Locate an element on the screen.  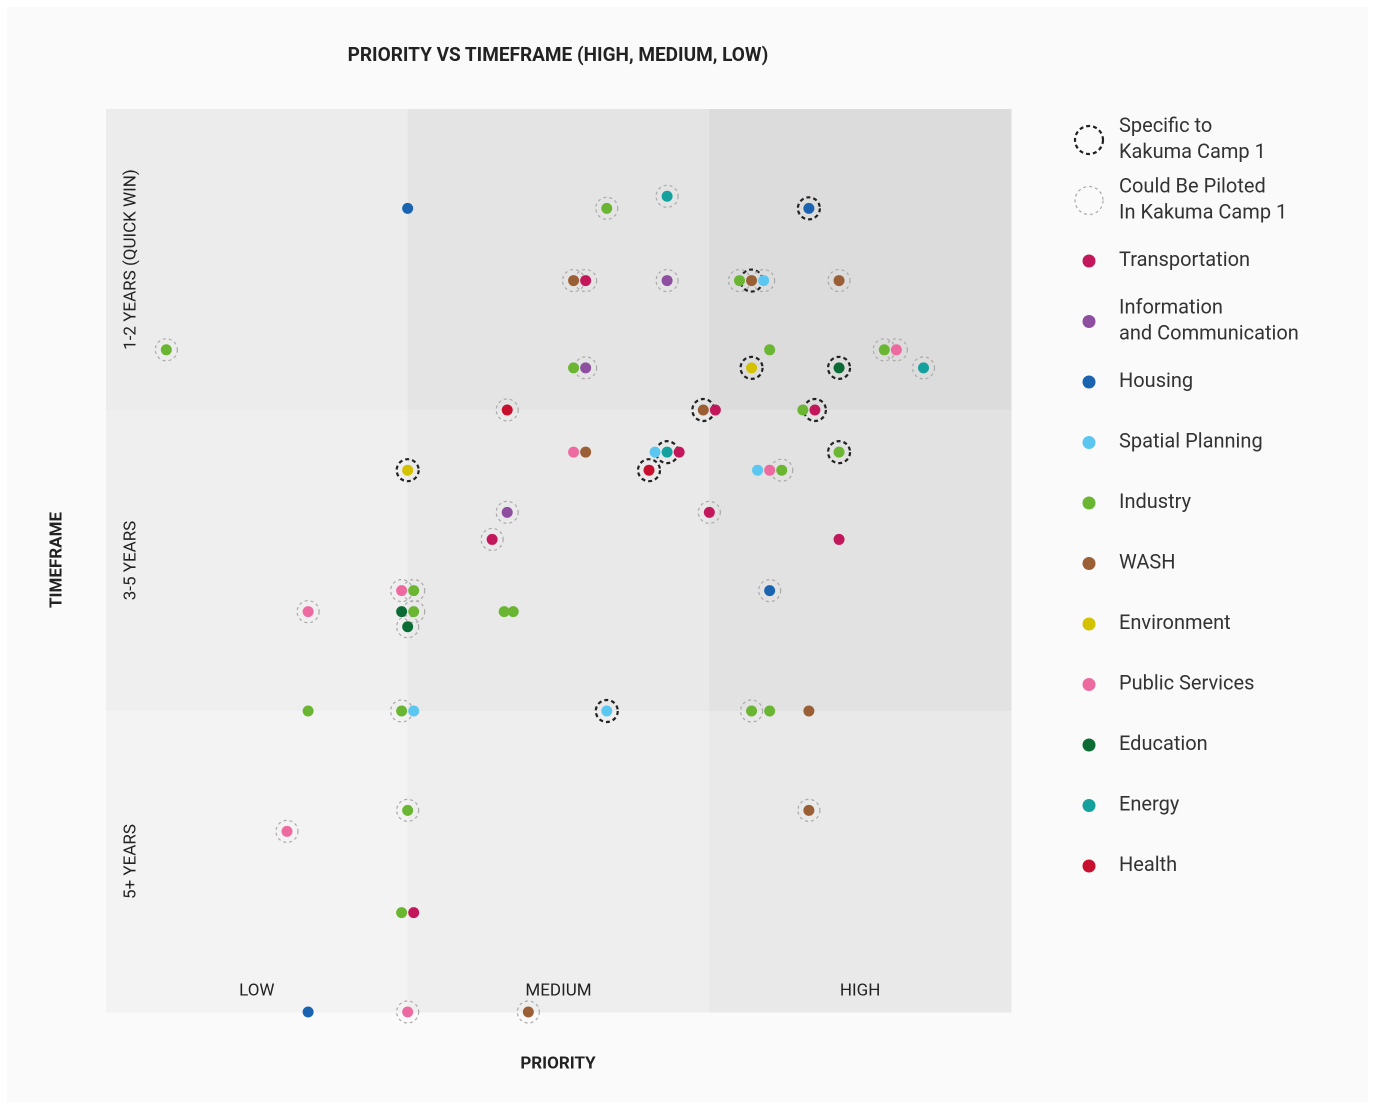
x-tick-label: MEDIUM is located at coordinates (558, 990).